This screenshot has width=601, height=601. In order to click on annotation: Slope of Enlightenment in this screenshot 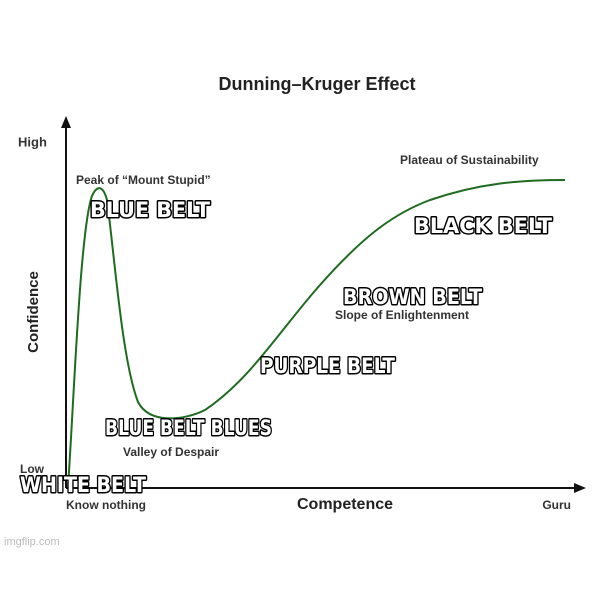, I will do `click(402, 315)`.